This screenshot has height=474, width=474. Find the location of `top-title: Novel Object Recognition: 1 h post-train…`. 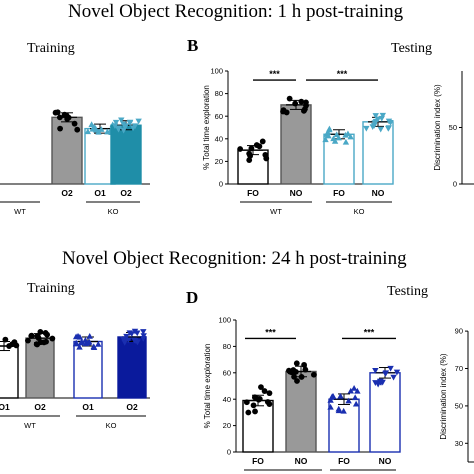

top-title: Novel Object Recognition: 1 h post-train… is located at coordinates (236, 11).